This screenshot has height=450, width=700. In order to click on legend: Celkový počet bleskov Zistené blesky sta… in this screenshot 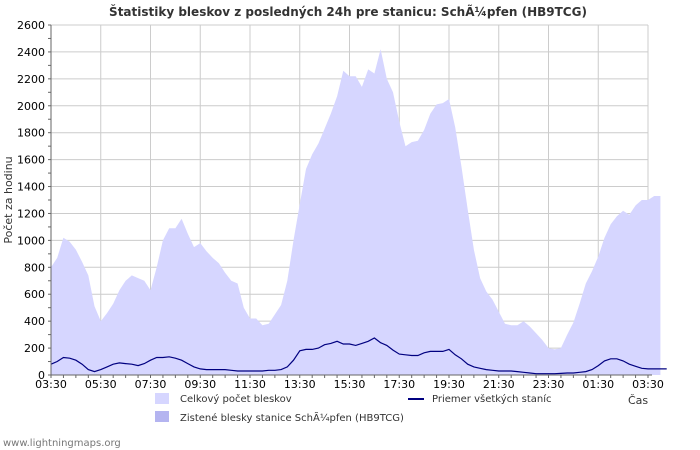, I will do `click(353, 408)`.